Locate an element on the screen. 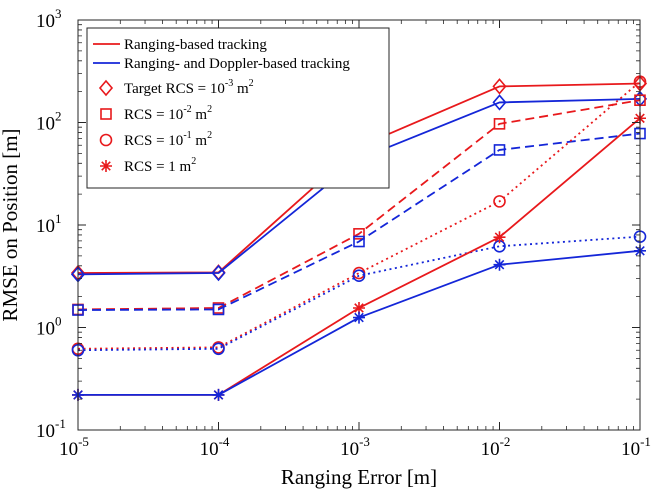 This screenshot has height=495, width=664. legend-entry: Target RCS = 10-3 m2 is located at coordinates (176, 87).